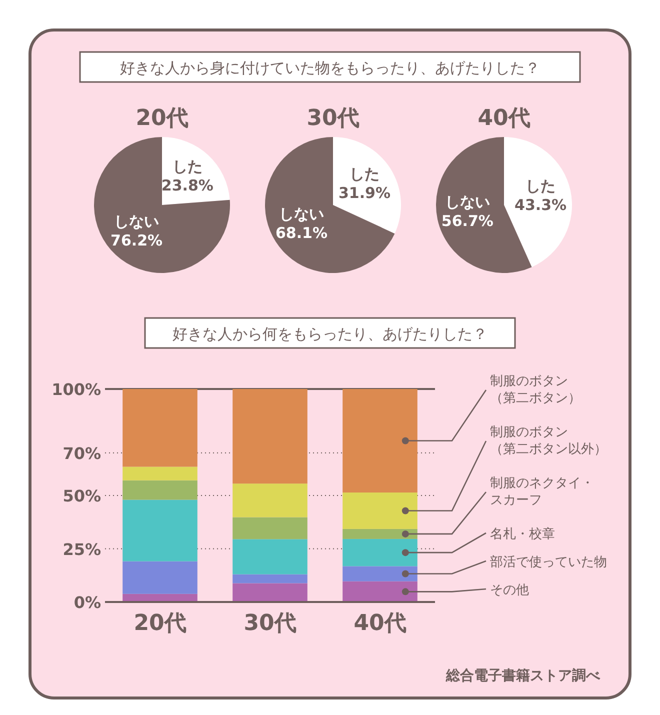 Image resolution: width=660 pixels, height=715 pixels. Describe the element at coordinates (270, 623) in the screenshot. I see `x-tick-label: 30代` at that location.